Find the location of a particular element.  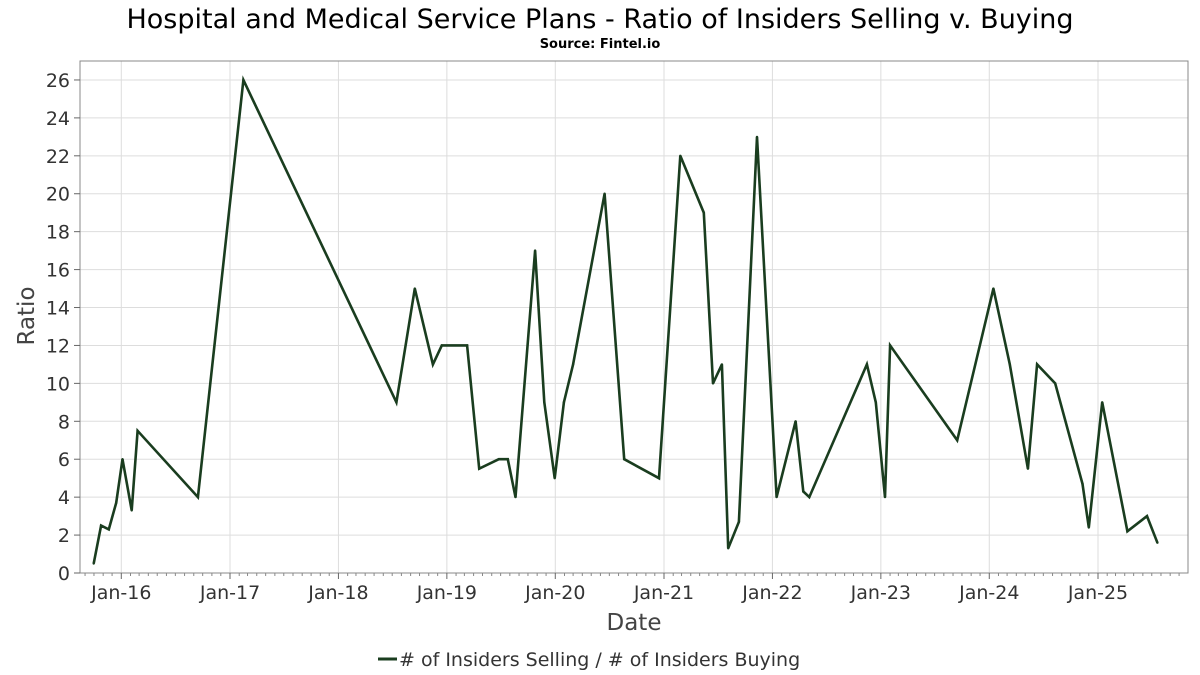

y-tick-label: 6 is located at coordinates (64, 460).